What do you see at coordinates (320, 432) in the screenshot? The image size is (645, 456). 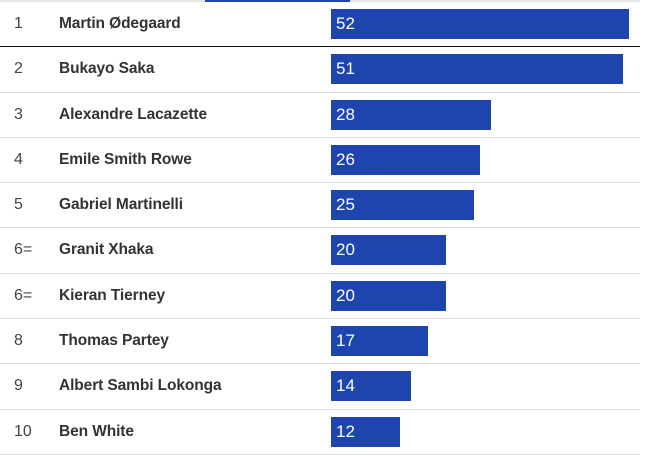 I see `table-row: 10 Ben White 12` at bounding box center [320, 432].